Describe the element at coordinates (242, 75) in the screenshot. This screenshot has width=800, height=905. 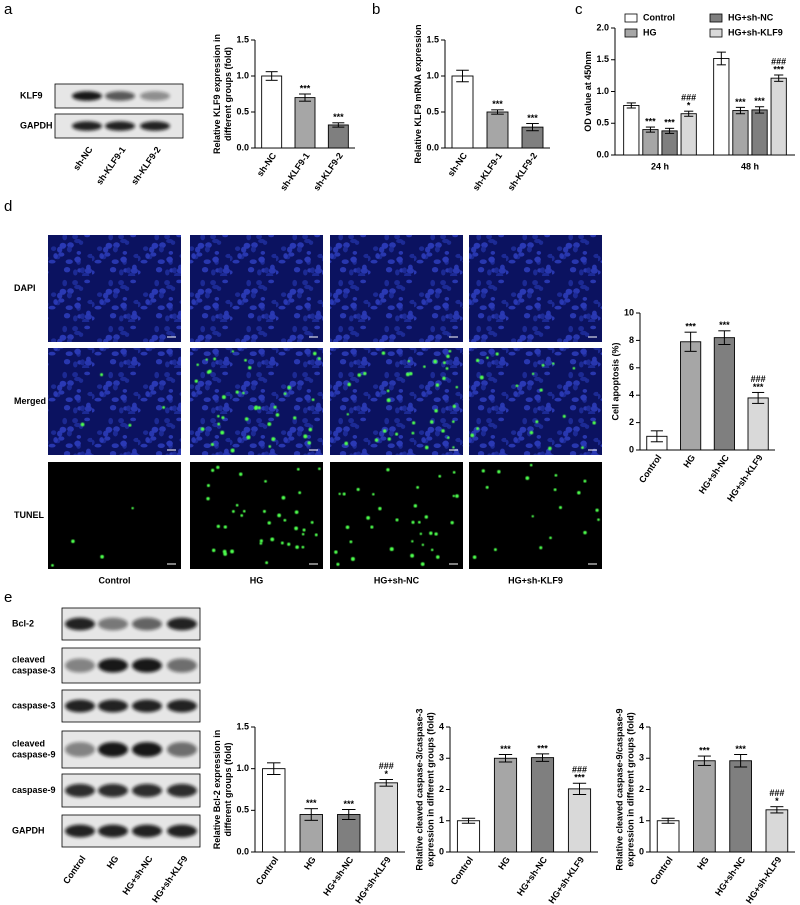
I see `y-tick-label: 1.0` at that location.